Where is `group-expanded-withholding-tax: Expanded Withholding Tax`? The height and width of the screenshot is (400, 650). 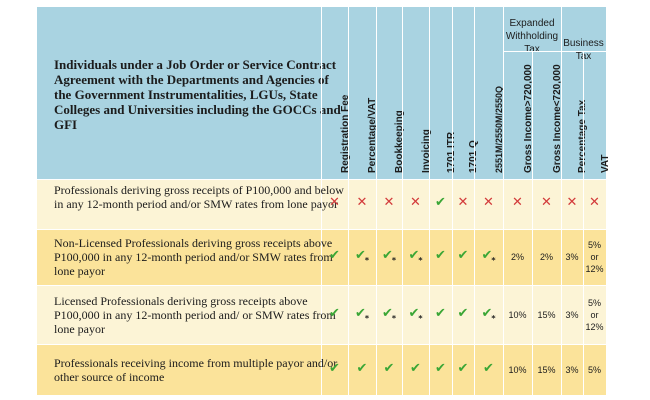
group-expanded-withholding-tax: Expanded Withholding Tax is located at coordinates (532, 36).